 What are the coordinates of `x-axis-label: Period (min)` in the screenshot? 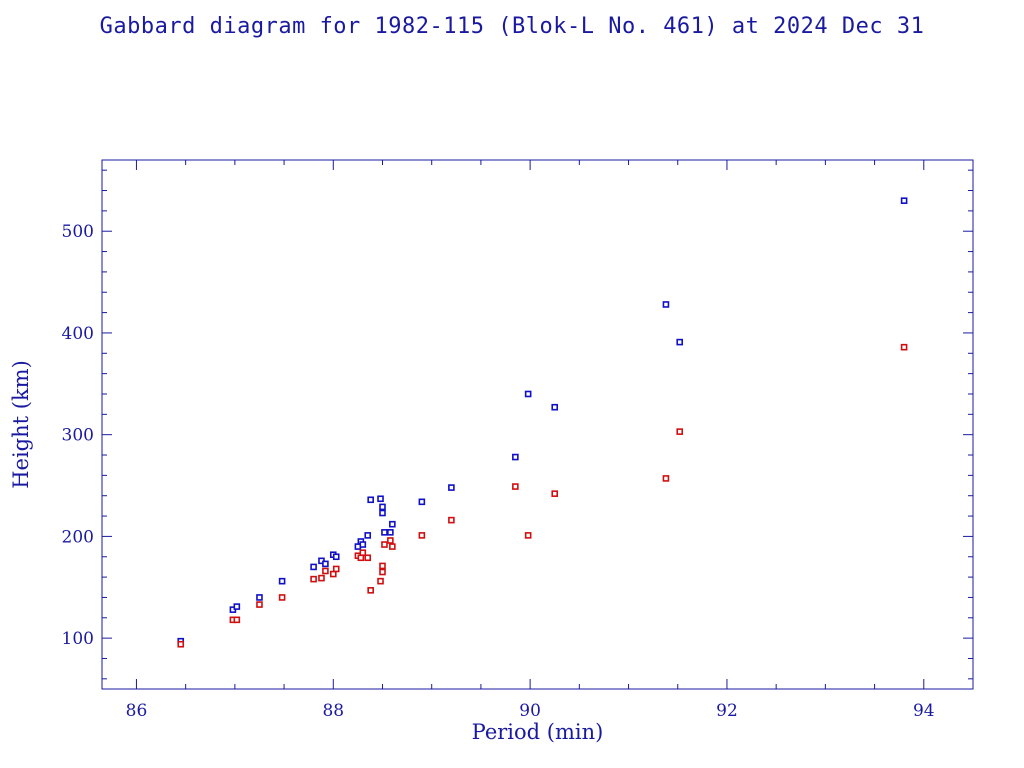 It's located at (538, 732).